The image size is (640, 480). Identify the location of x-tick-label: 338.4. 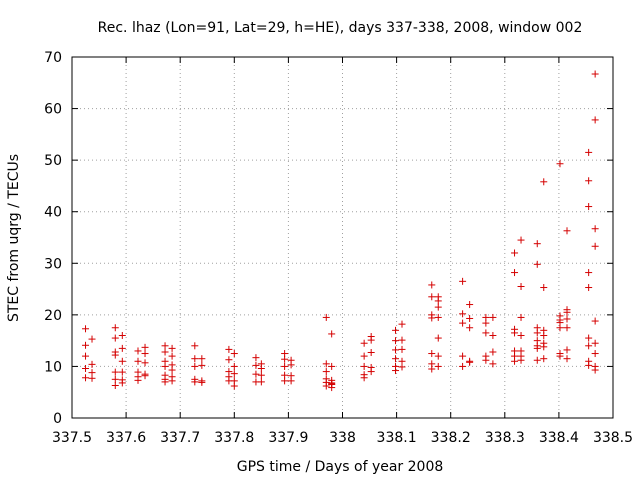
(559, 438).